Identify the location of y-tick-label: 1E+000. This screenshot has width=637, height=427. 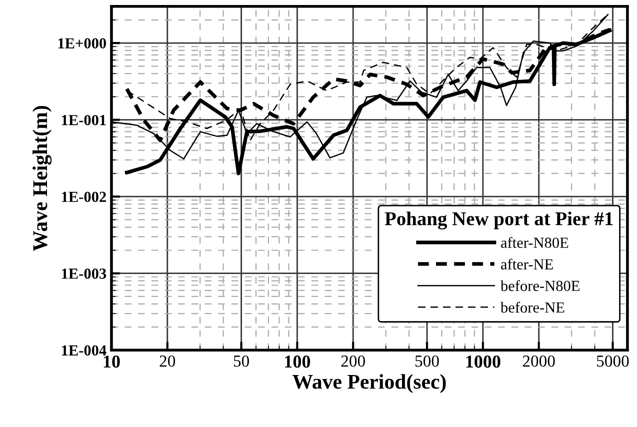
(82, 43).